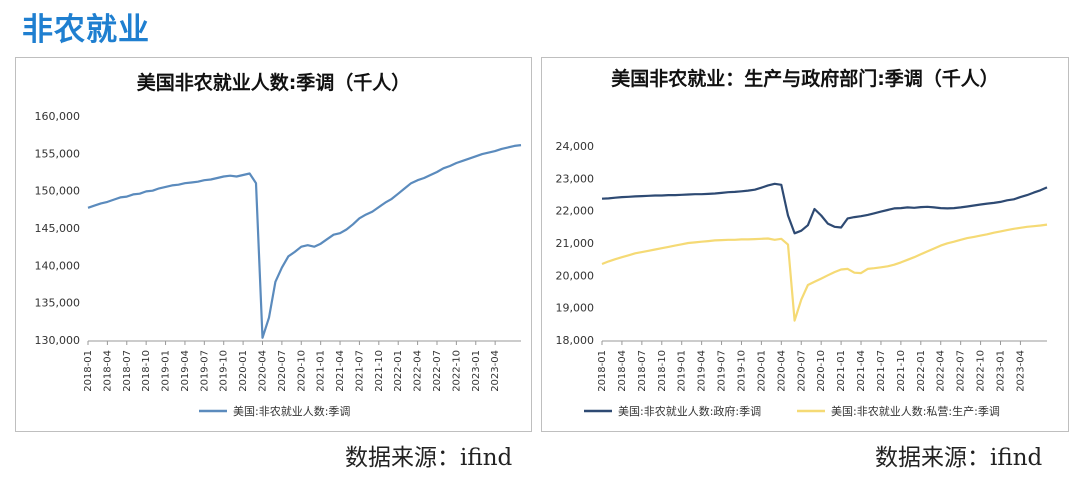 Image resolution: width=1080 pixels, height=480 pixels. I want to click on legend-label: 美国:非农就业人数:政府:季调, so click(689, 411).